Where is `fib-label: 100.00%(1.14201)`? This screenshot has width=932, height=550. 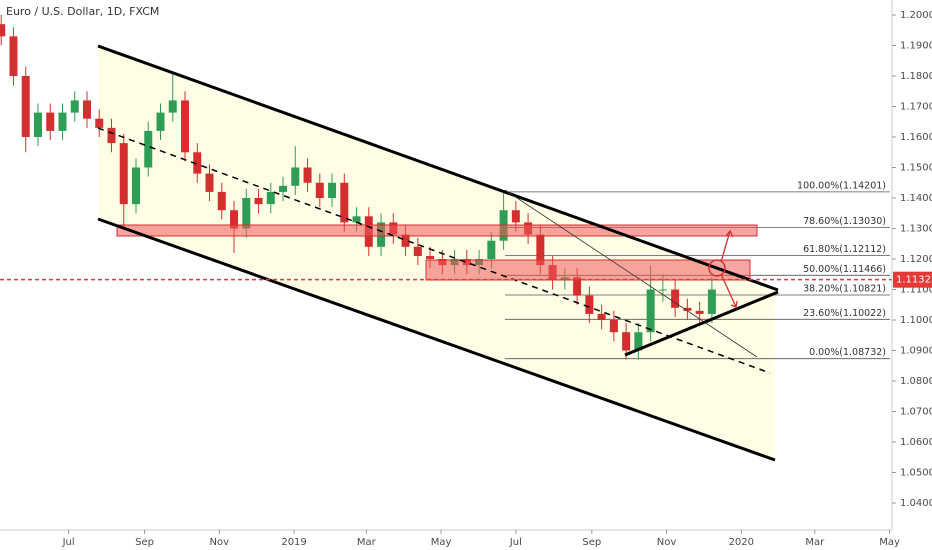 fib-label: 100.00%(1.14201) is located at coordinates (841, 185).